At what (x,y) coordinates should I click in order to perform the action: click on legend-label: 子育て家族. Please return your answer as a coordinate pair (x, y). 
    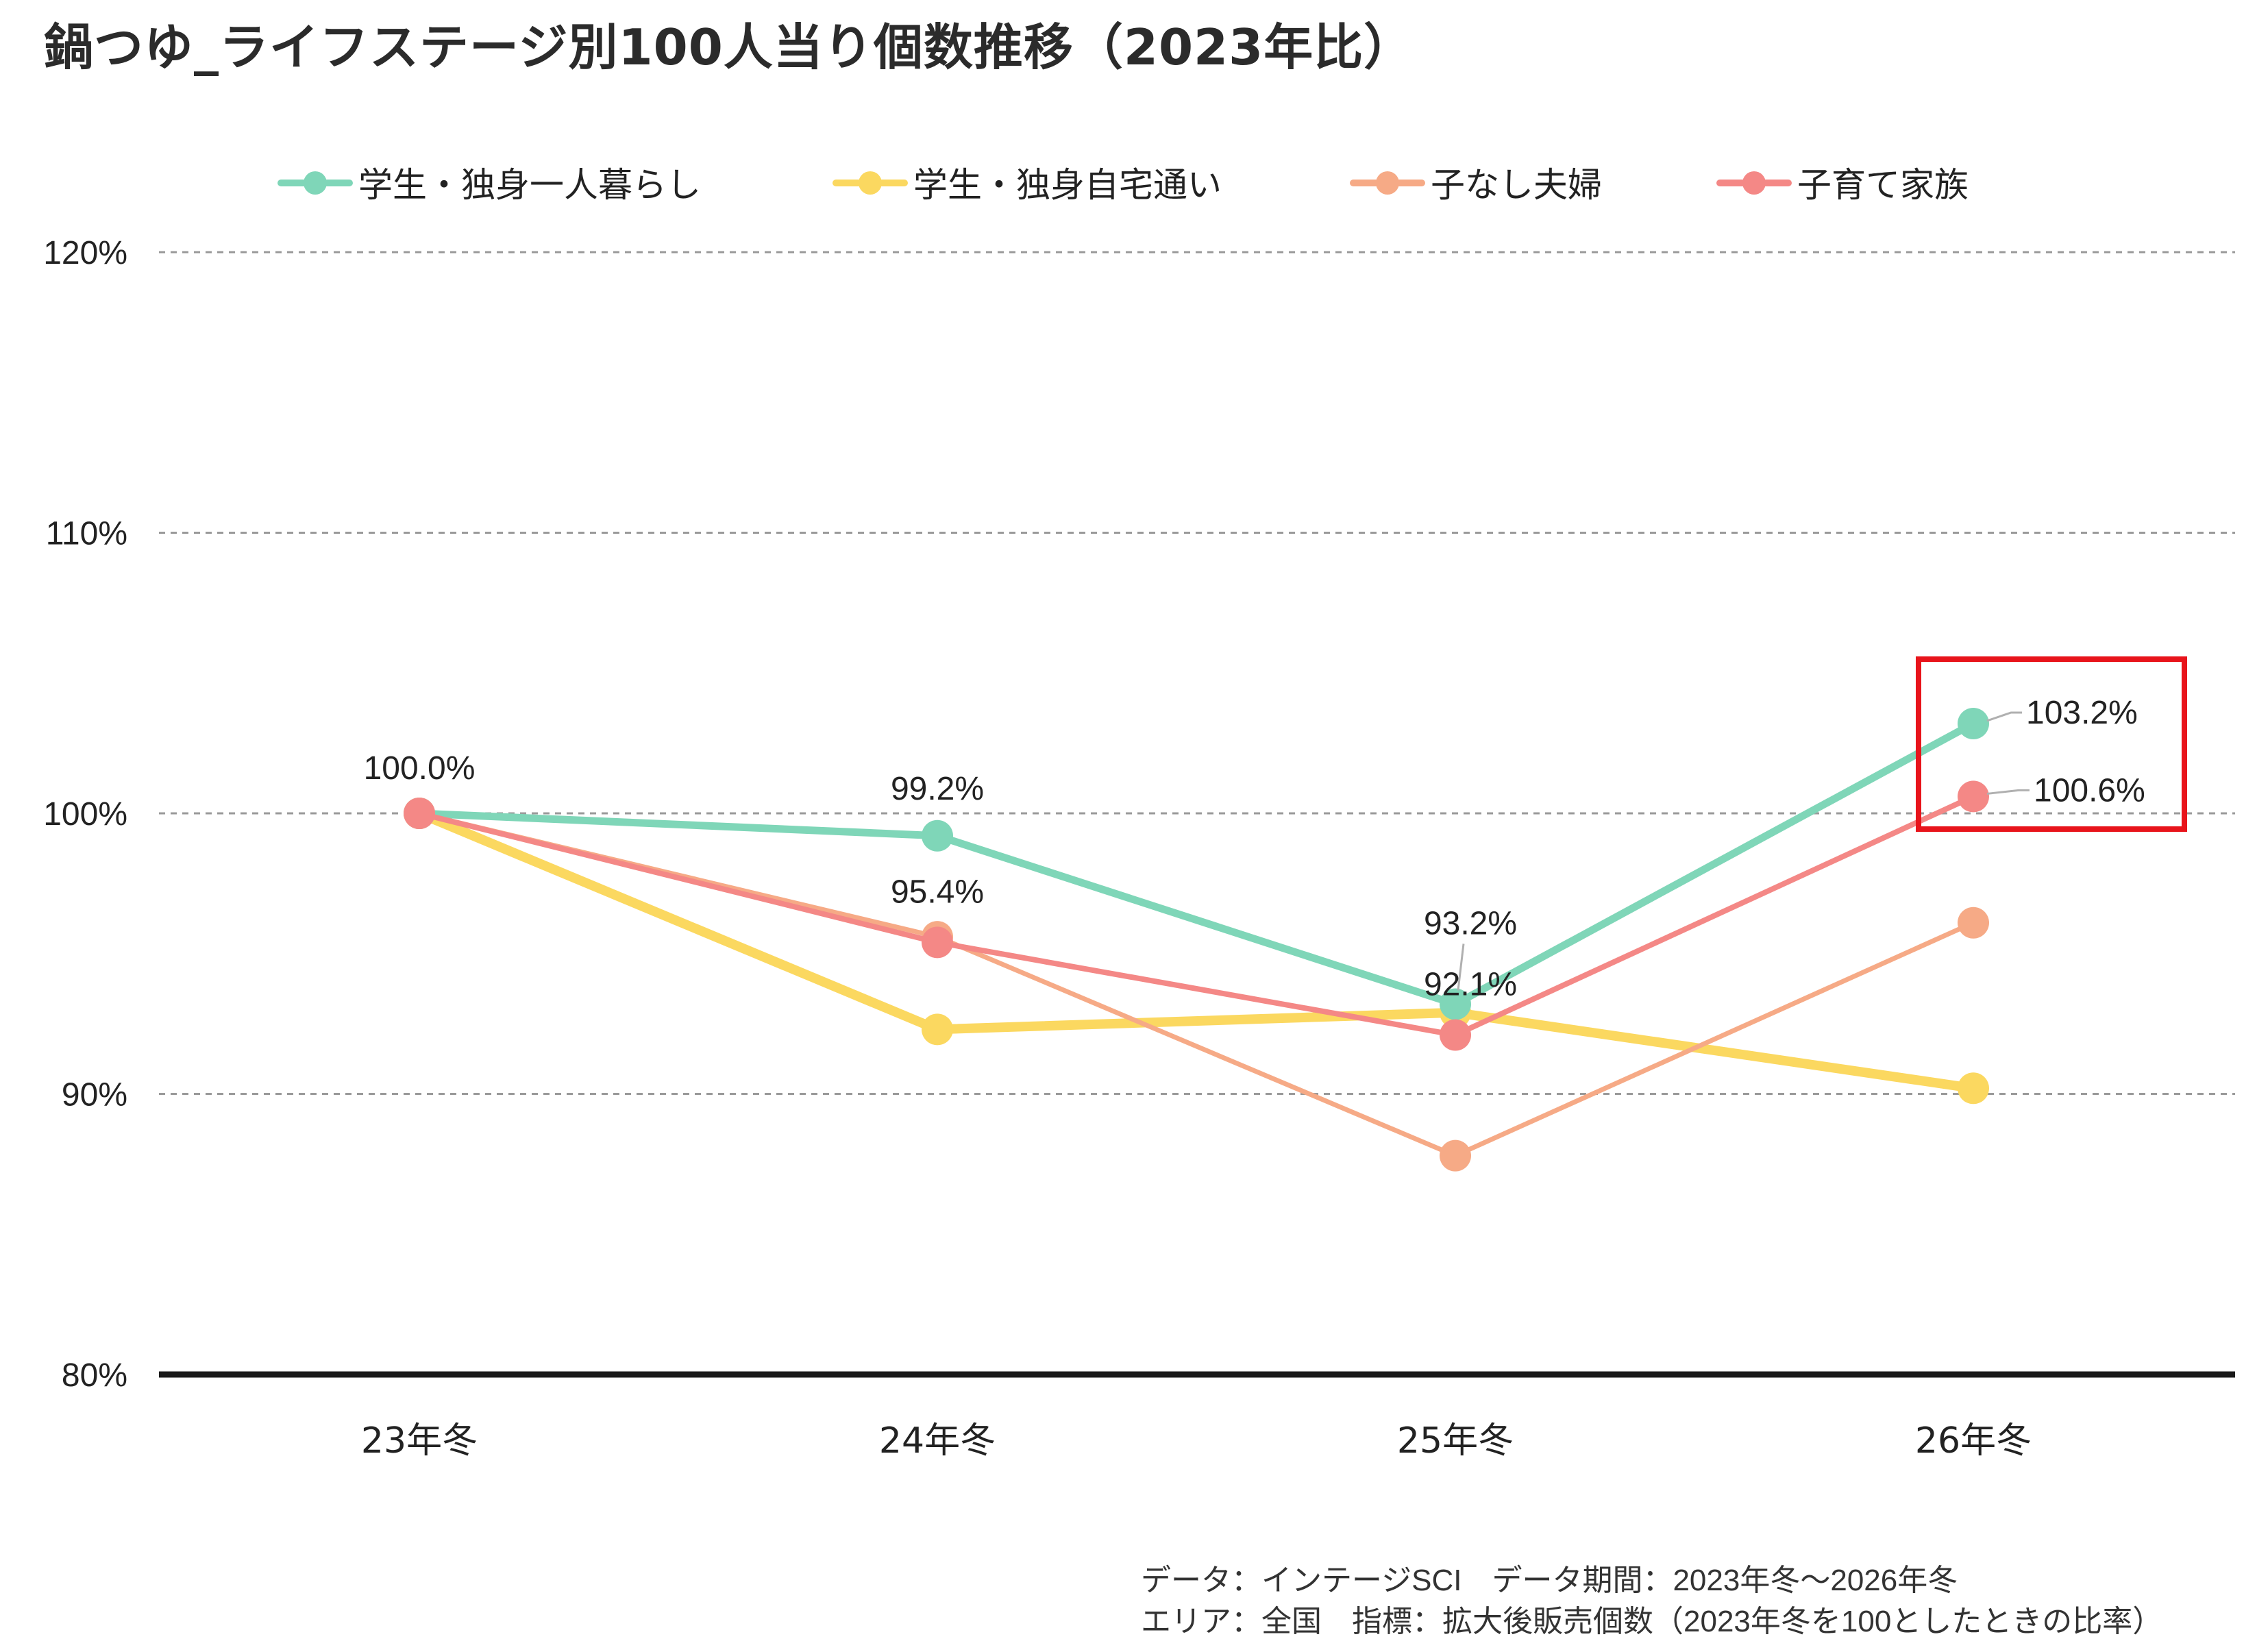
    Looking at the image, I should click on (1883, 185).